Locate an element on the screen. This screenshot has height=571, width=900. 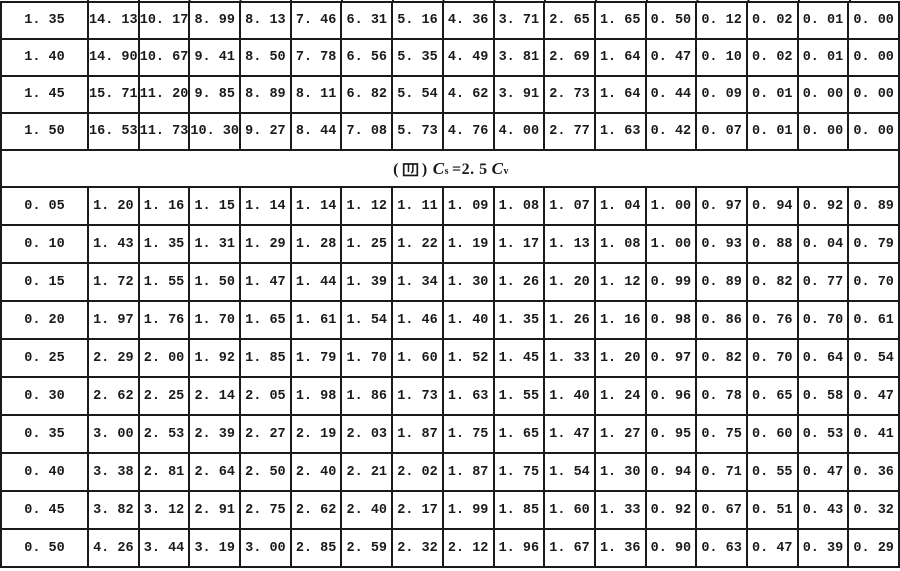
value-cell: 0. 77 is located at coordinates (823, 282).